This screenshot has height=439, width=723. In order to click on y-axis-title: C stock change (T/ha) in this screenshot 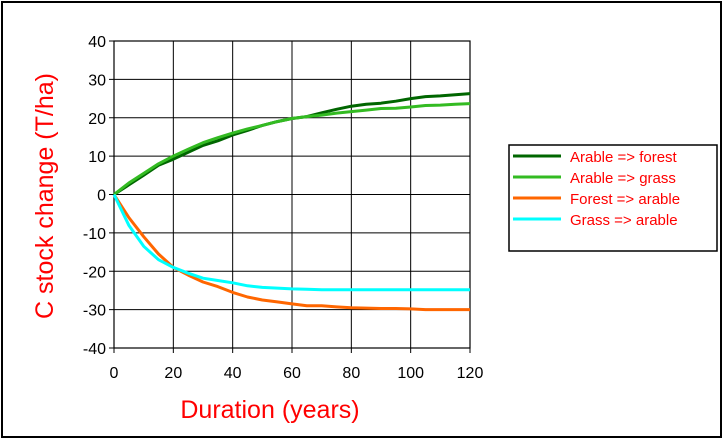, I will do `click(45, 196)`.